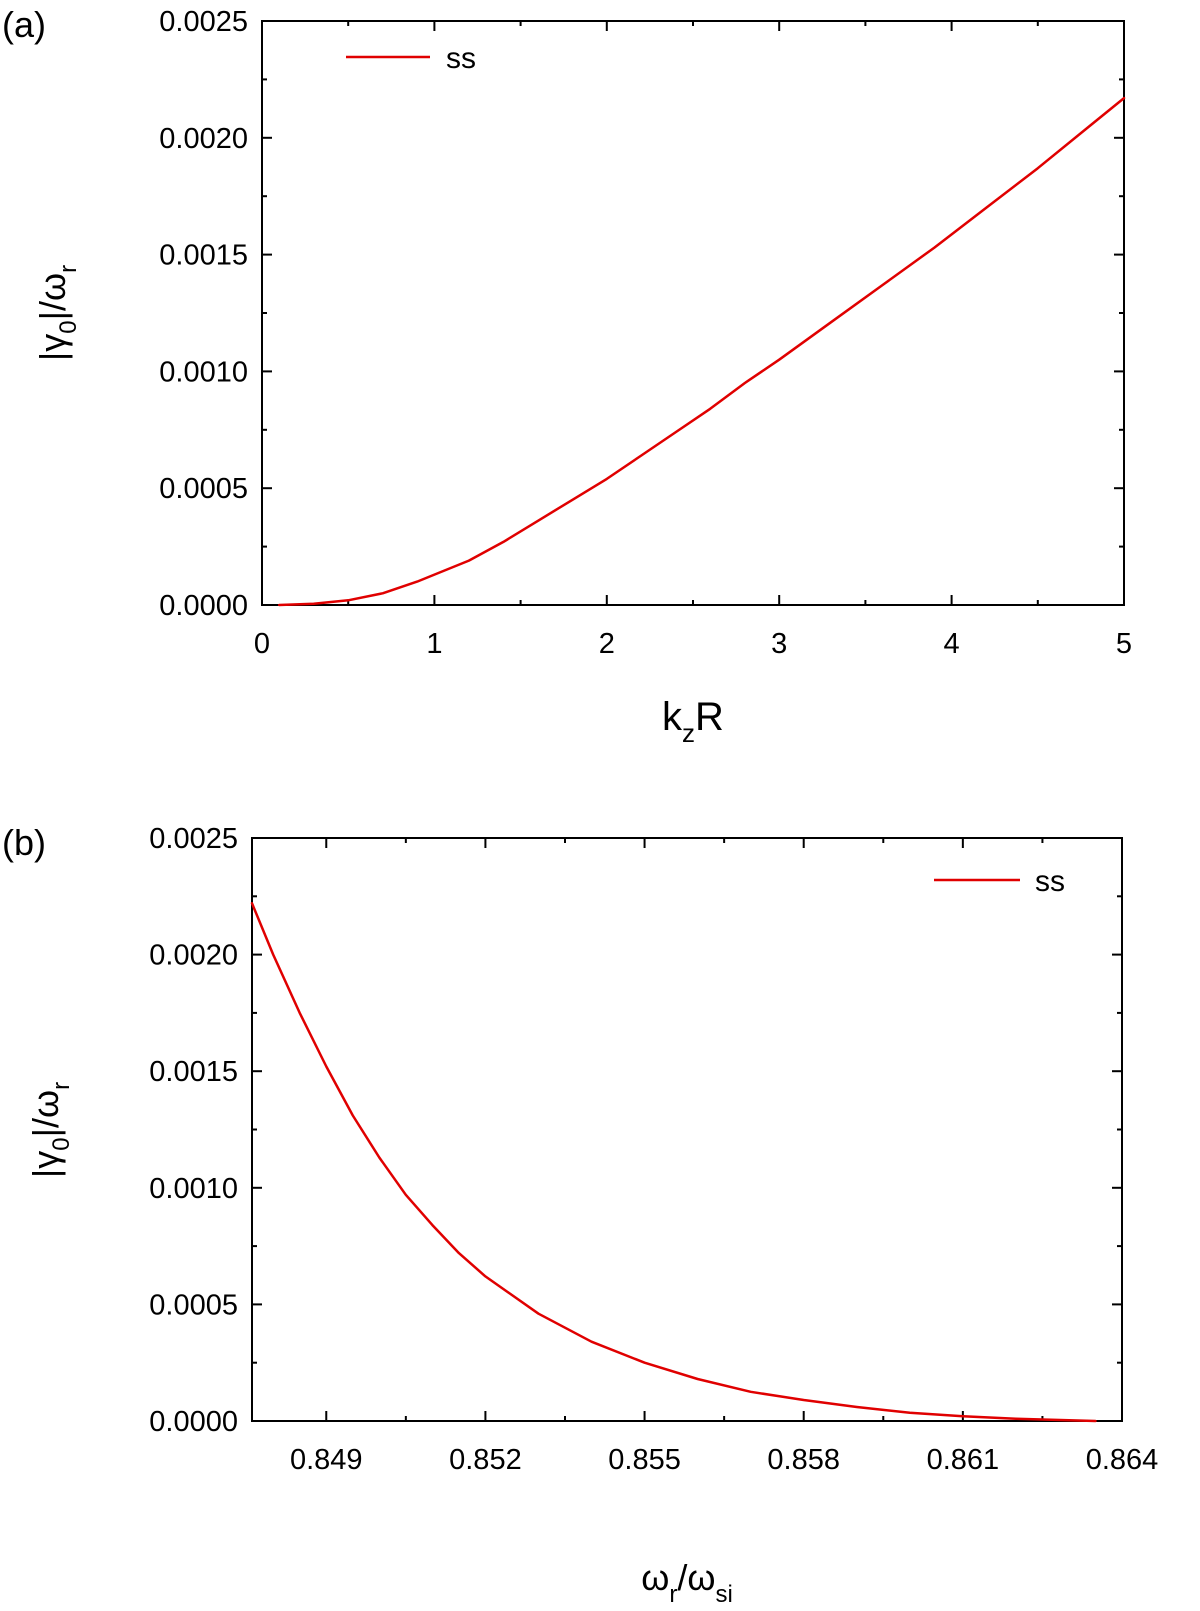 This screenshot has height=1611, width=1200. What do you see at coordinates (644, 1460) in the screenshot?
I see `x-tick-label: 0.855` at bounding box center [644, 1460].